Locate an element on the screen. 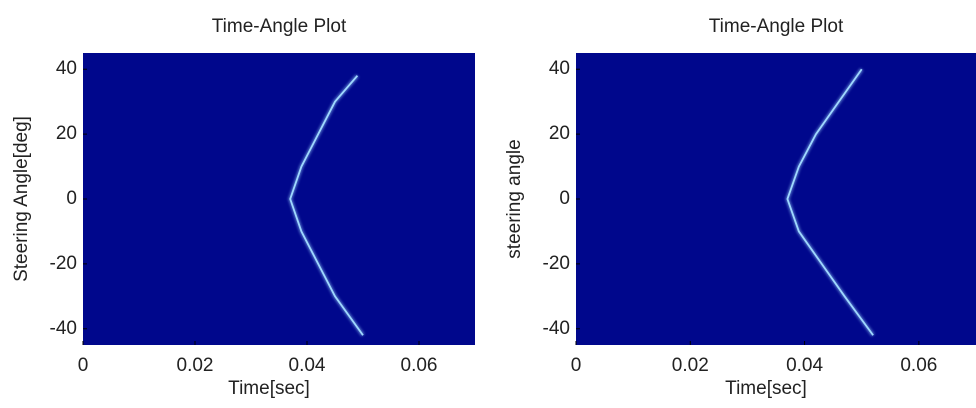  y-axis-label: steering angle is located at coordinates (514, 198).